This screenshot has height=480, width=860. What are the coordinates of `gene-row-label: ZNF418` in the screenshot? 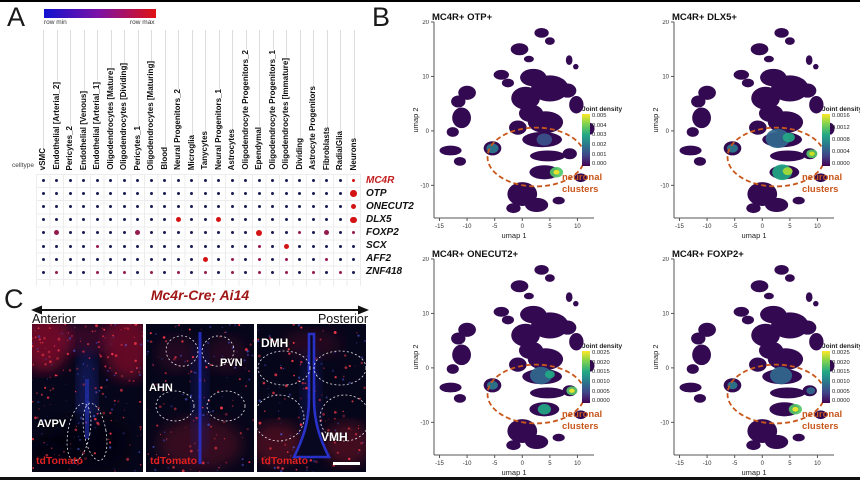 It's located at (384, 272).